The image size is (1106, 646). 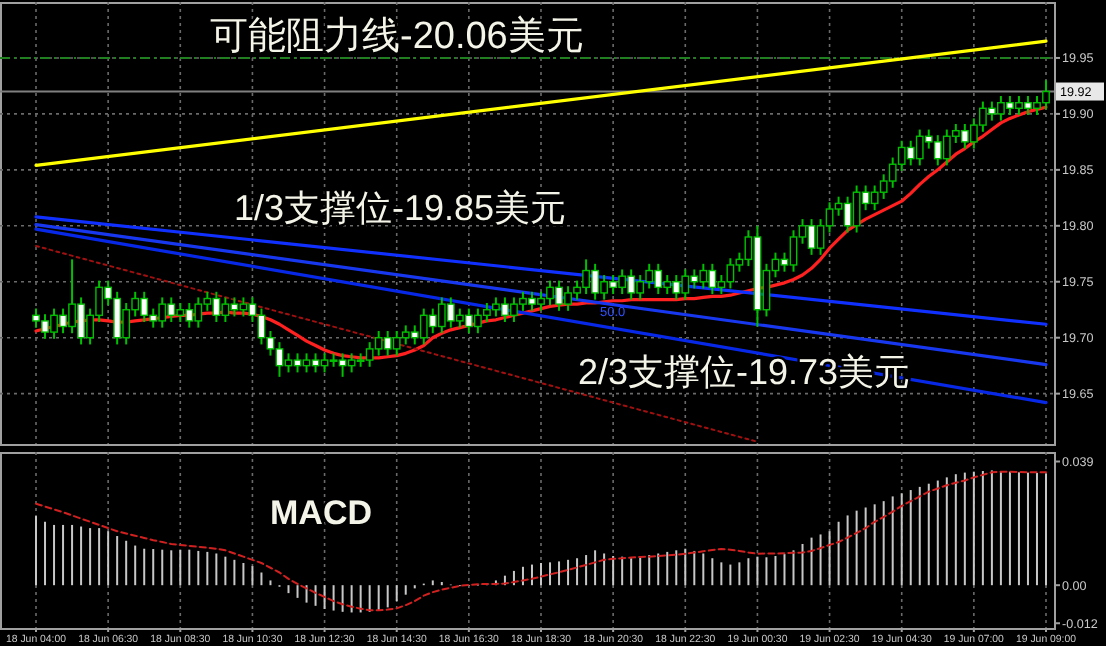 What do you see at coordinates (397, 36) in the screenshot?
I see `annotation: 可能阻力线-20.06美元` at bounding box center [397, 36].